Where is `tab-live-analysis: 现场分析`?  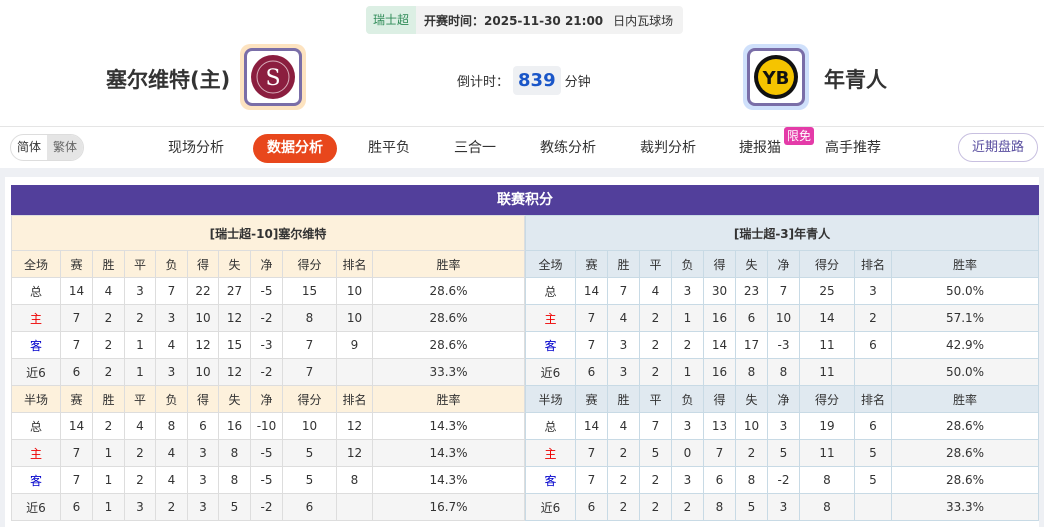 tab-live-analysis: 现场分析 is located at coordinates (196, 148).